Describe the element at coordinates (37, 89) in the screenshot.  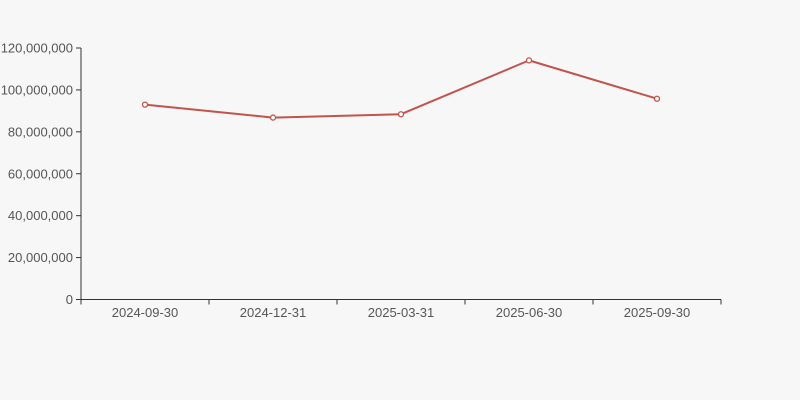
I see `y-axis-tick-label: 100,000,000` at that location.